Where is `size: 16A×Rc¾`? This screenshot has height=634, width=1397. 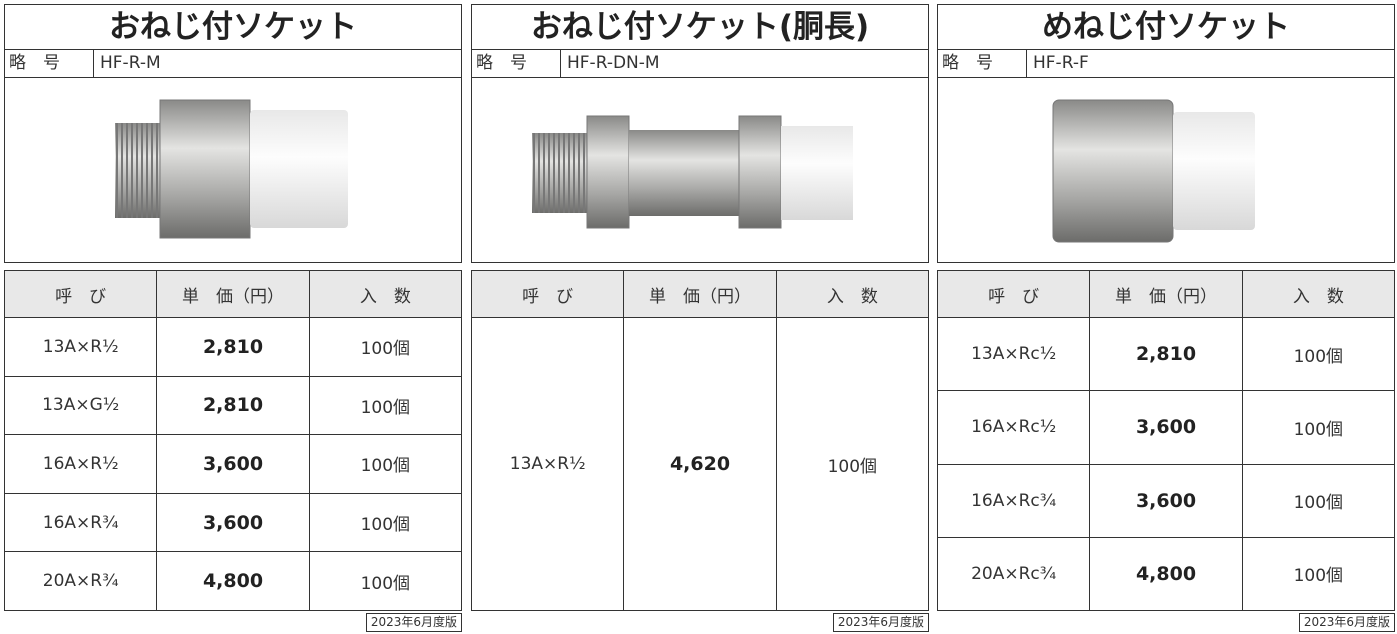
size: 16A×Rc¾ is located at coordinates (1013, 500).